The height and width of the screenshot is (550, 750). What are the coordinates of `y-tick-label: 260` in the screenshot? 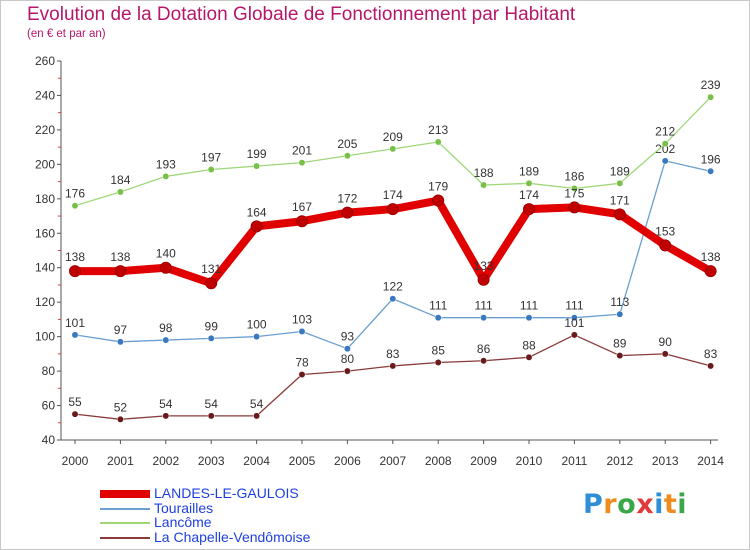 It's located at (45, 61).